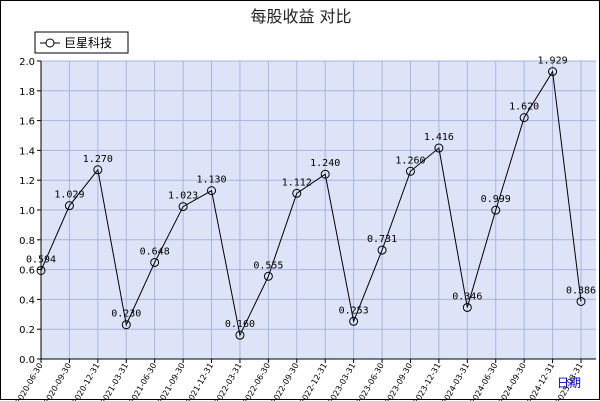 This screenshot has width=600, height=401. What do you see at coordinates (228, 381) in the screenshot?
I see `x-tick-label: 2022-03-31` at bounding box center [228, 381].